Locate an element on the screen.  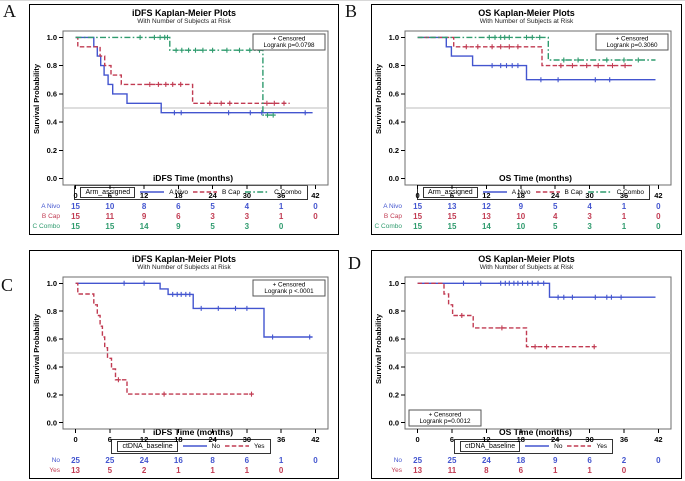
censor-marks-c-combo is located at coordinates (206, 76).